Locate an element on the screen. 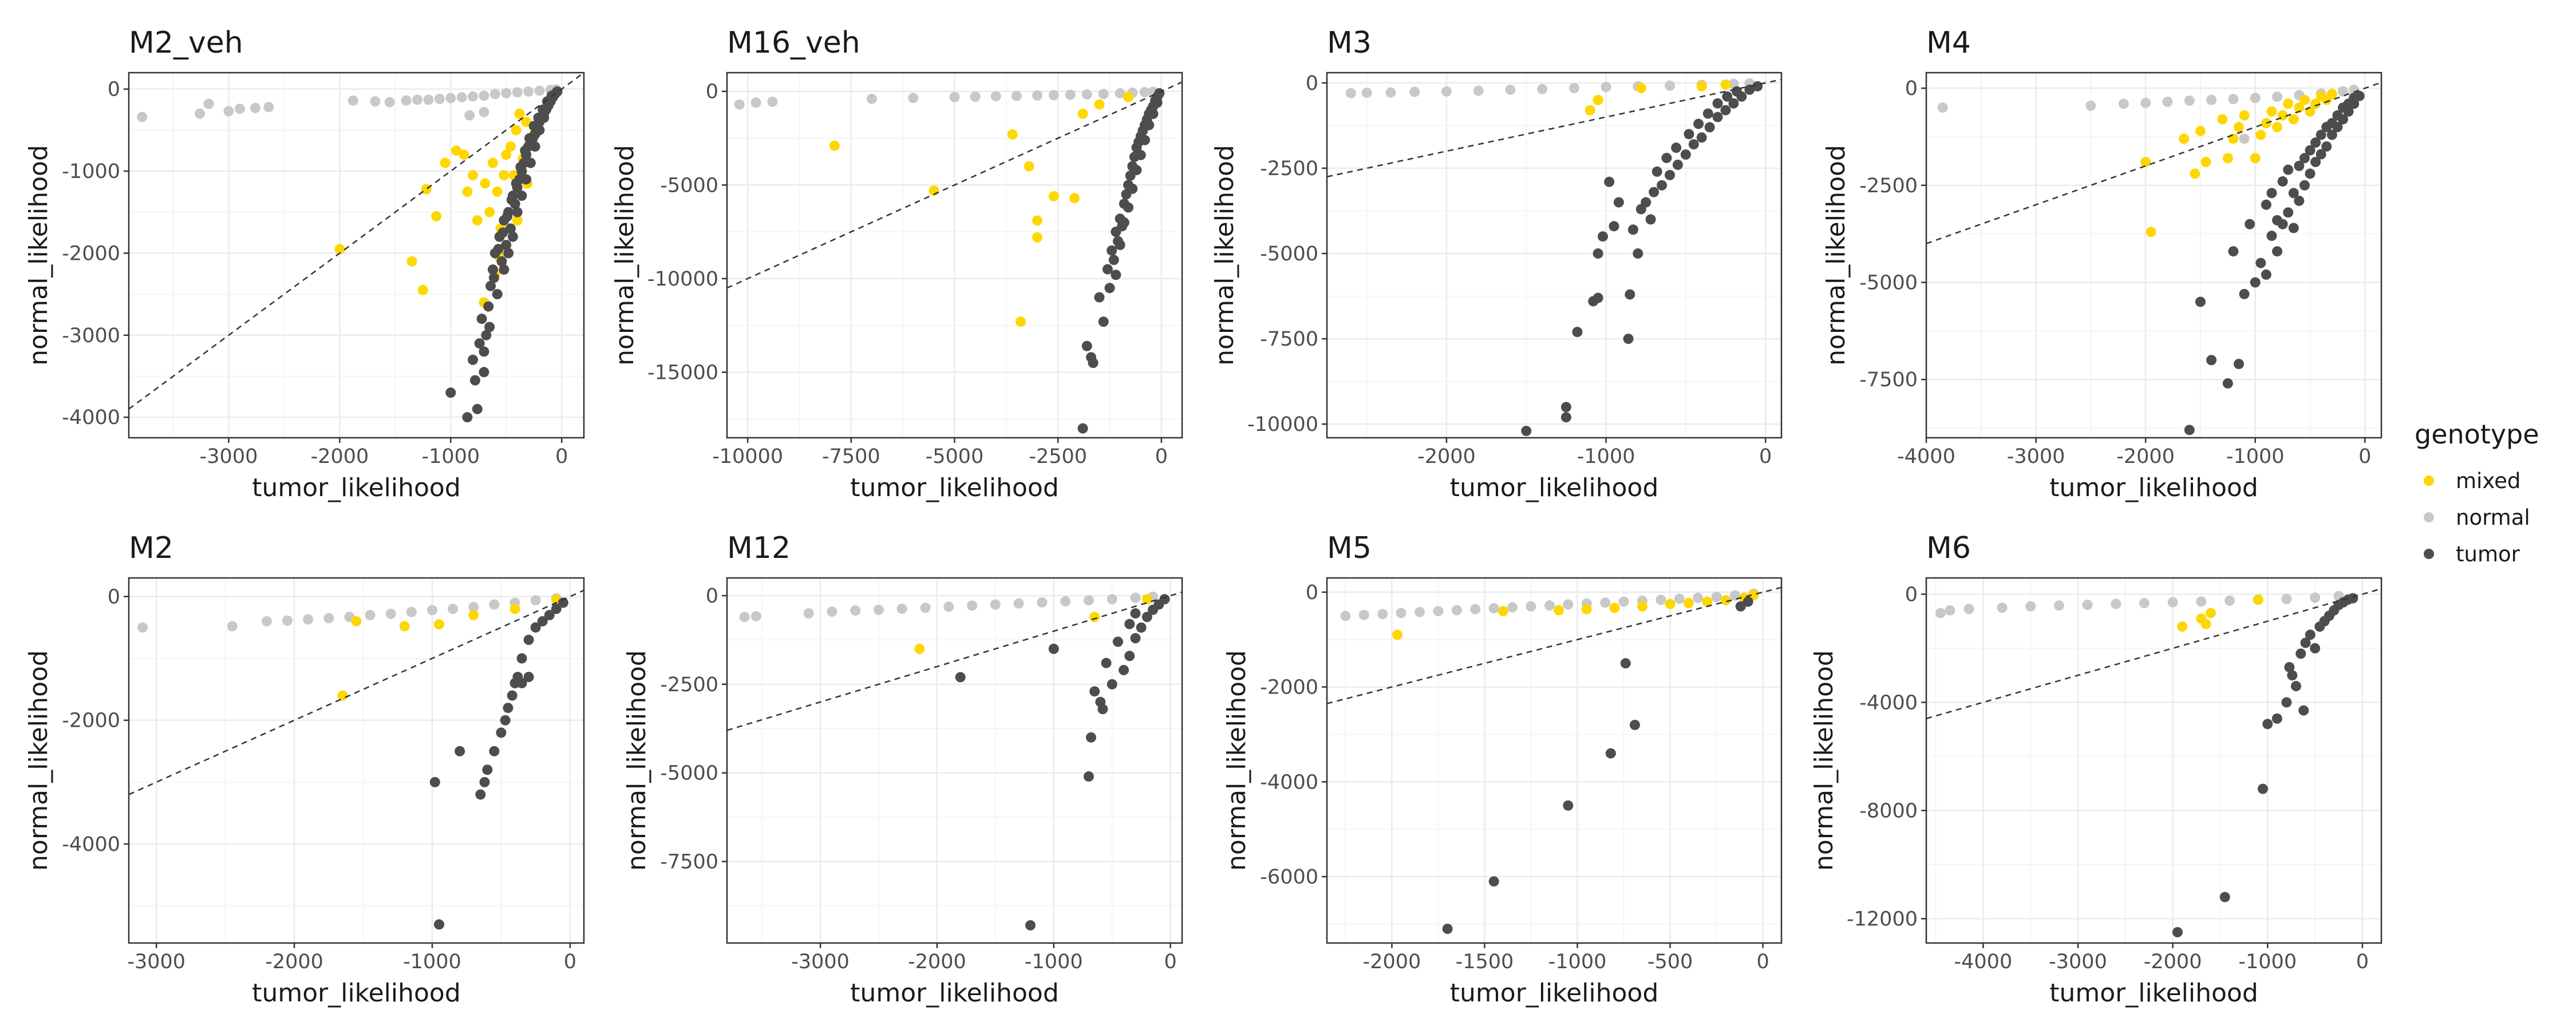  y-tick-label: -2000 is located at coordinates (91, 253).